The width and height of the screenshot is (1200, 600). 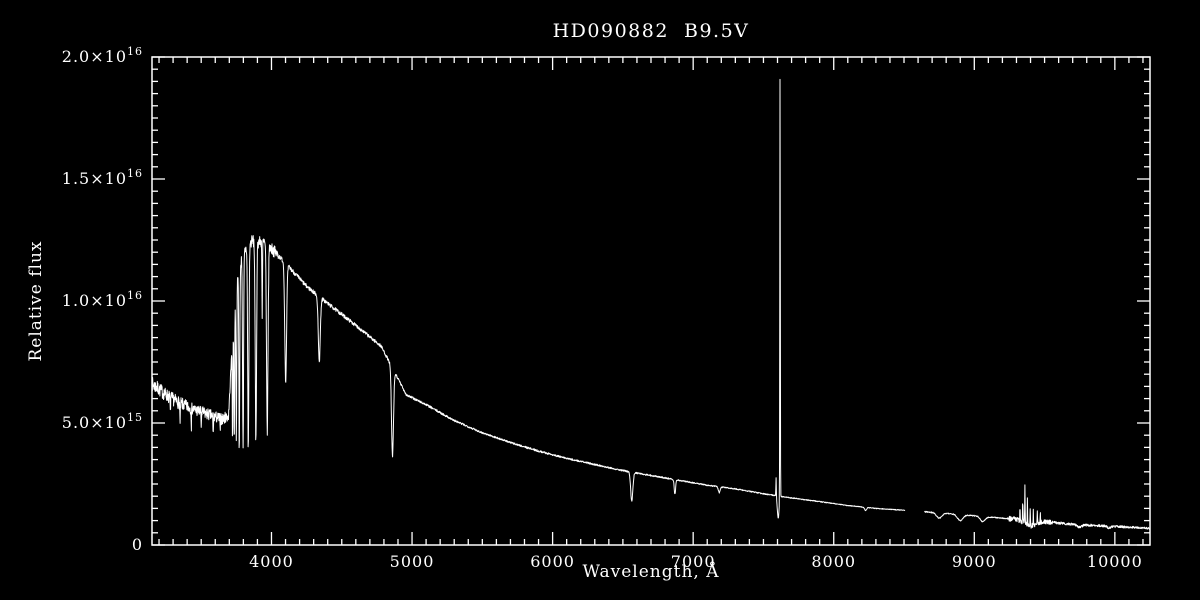 I want to click on y-tick-label: 1.5×10¹⁶, so click(x=102, y=177).